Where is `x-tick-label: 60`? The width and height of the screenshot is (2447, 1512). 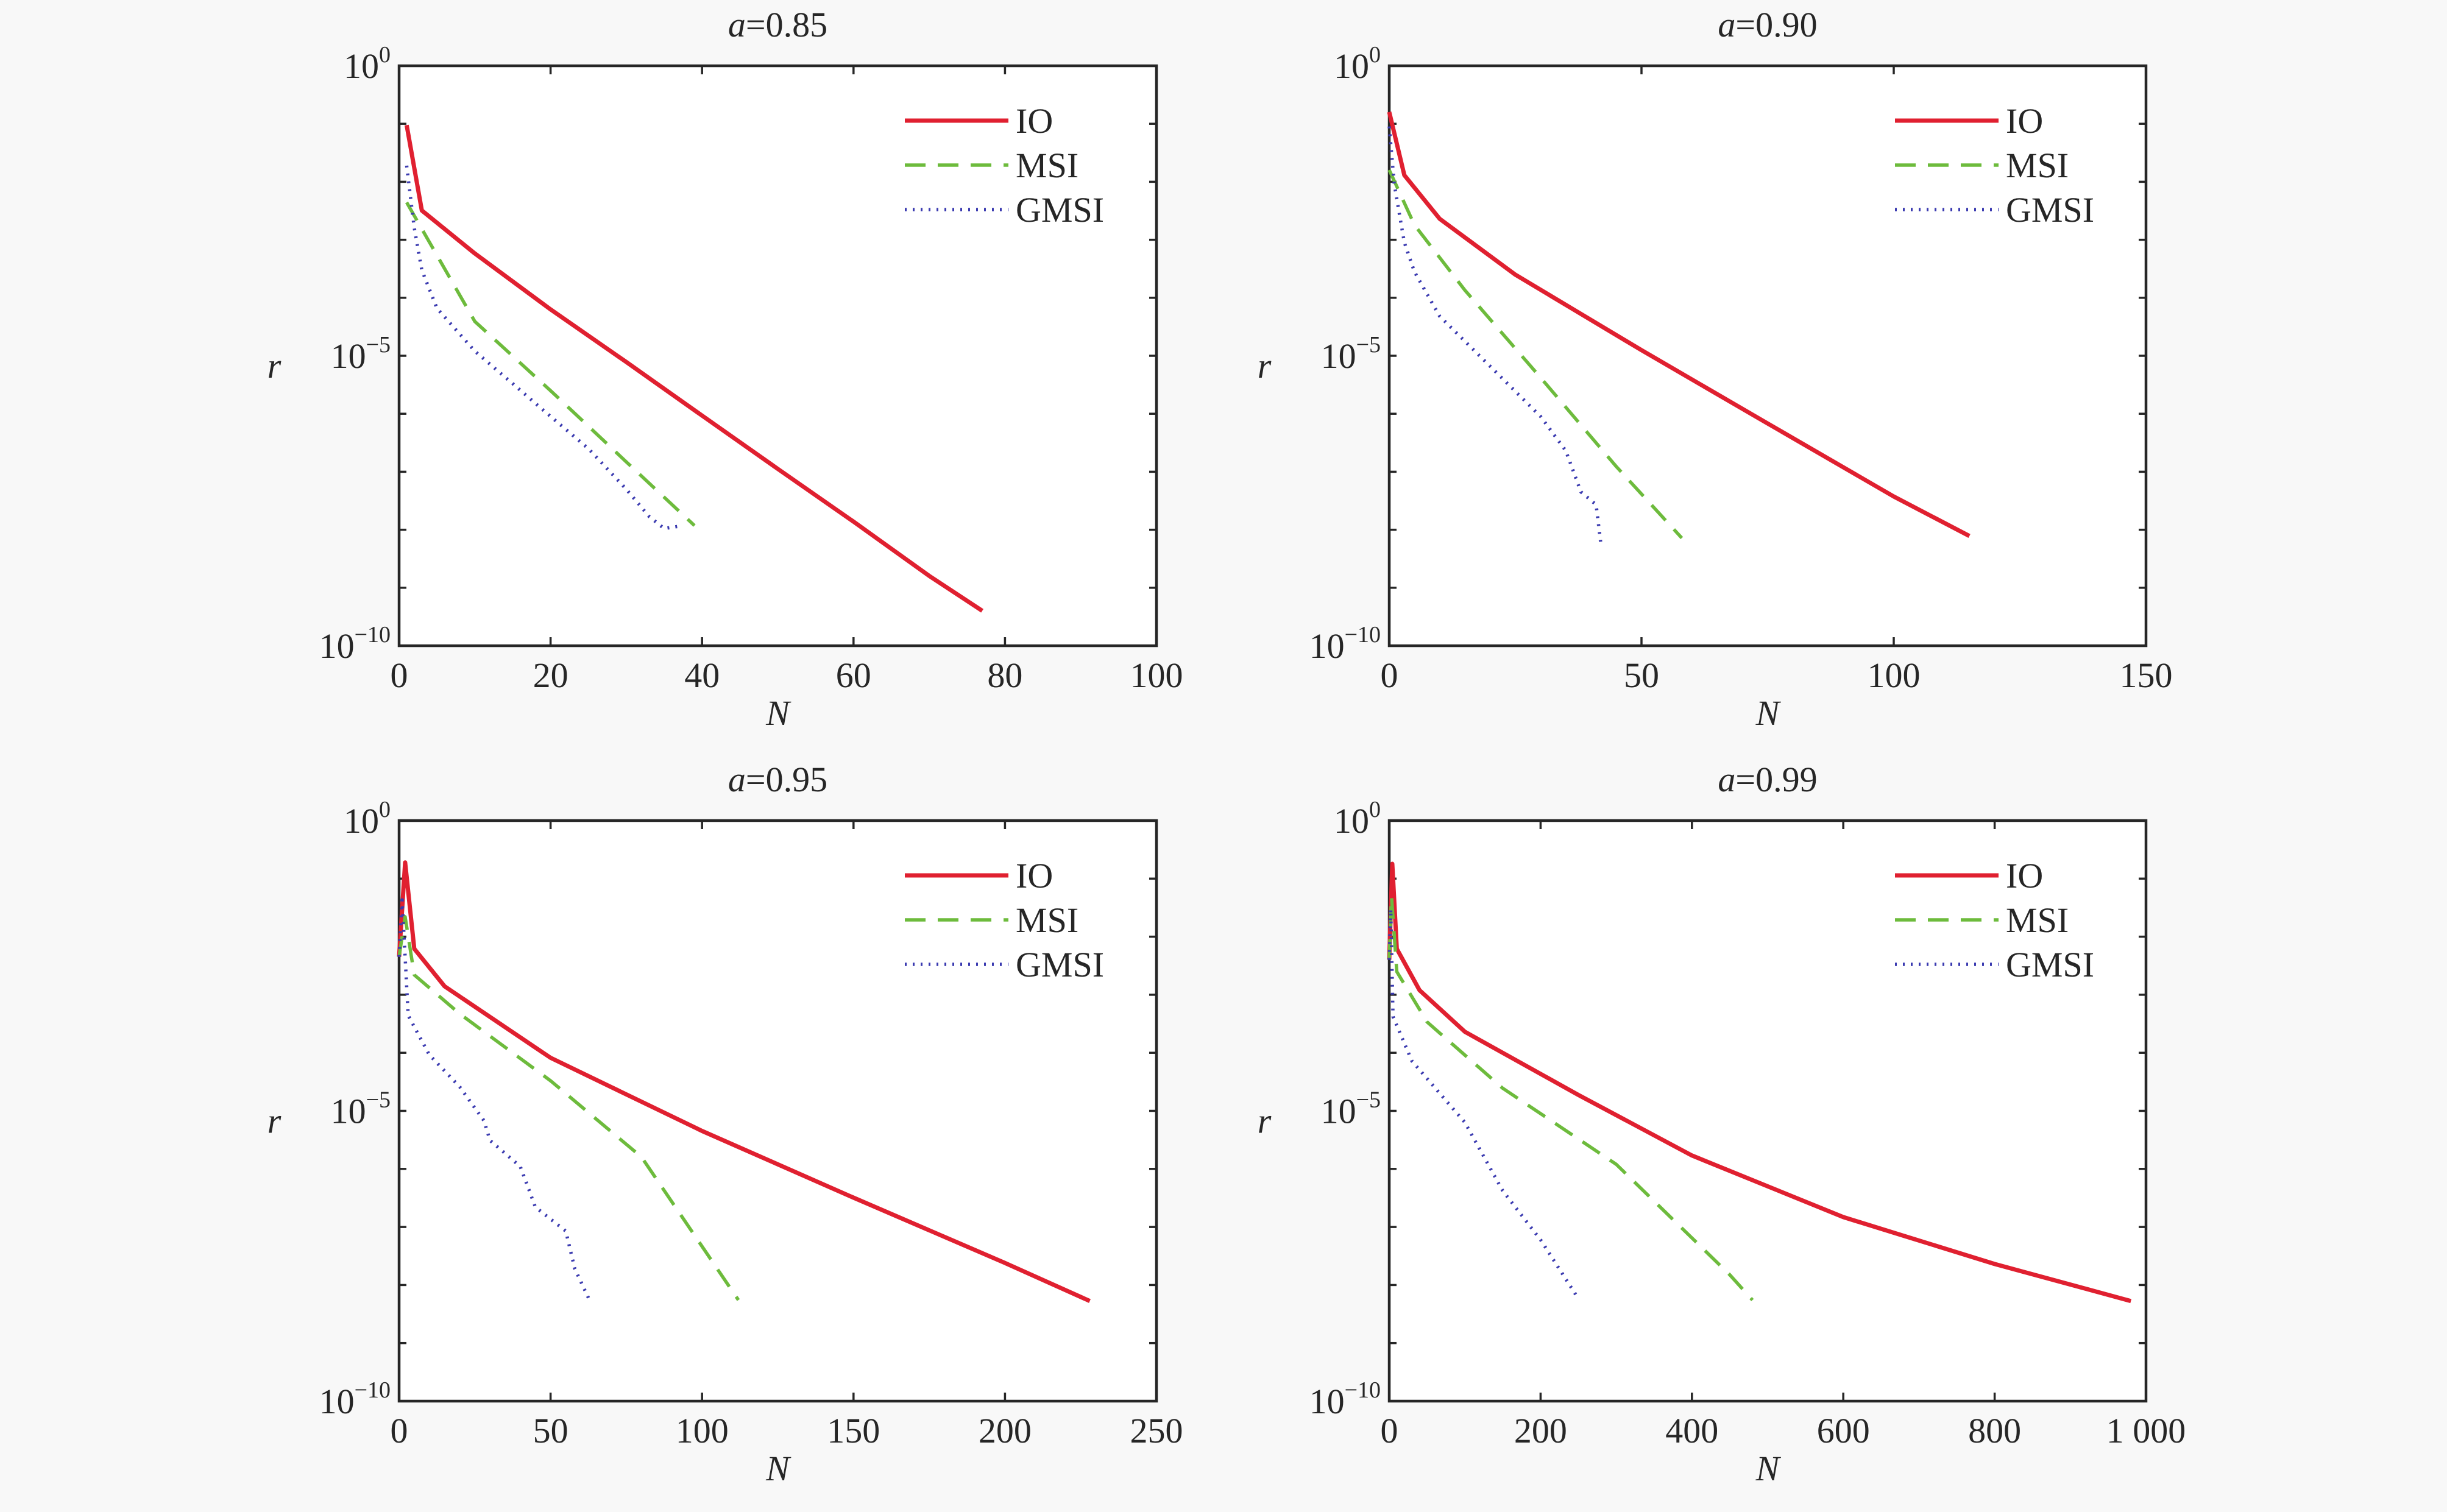 x-tick-label: 60 is located at coordinates (853, 675).